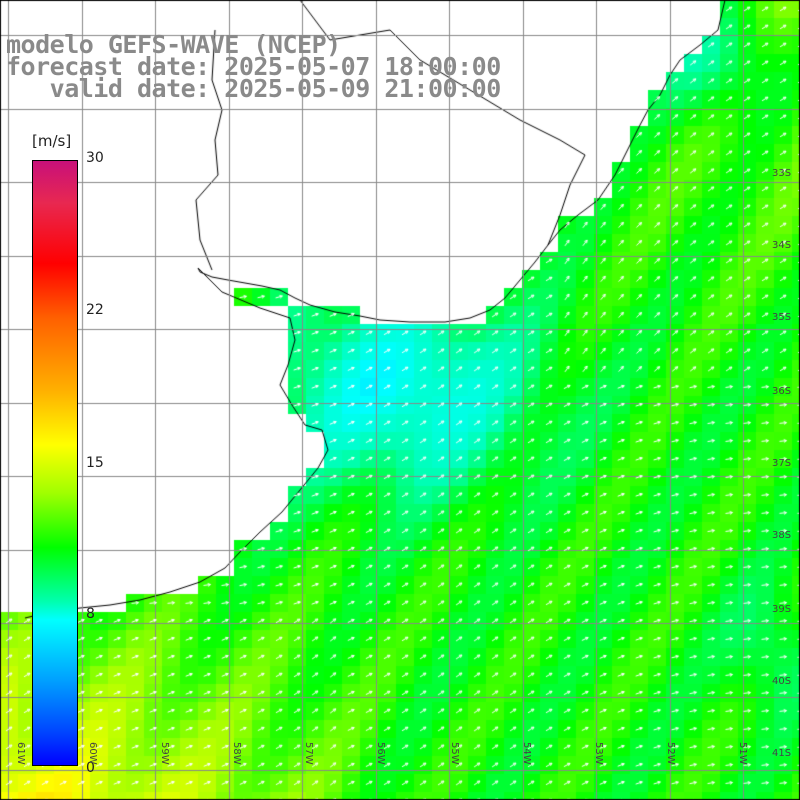 The image size is (800, 800). Describe the element at coordinates (173, 44) in the screenshot. I see `model-title: modelo GEFS-WAVE (NCEP)` at that location.